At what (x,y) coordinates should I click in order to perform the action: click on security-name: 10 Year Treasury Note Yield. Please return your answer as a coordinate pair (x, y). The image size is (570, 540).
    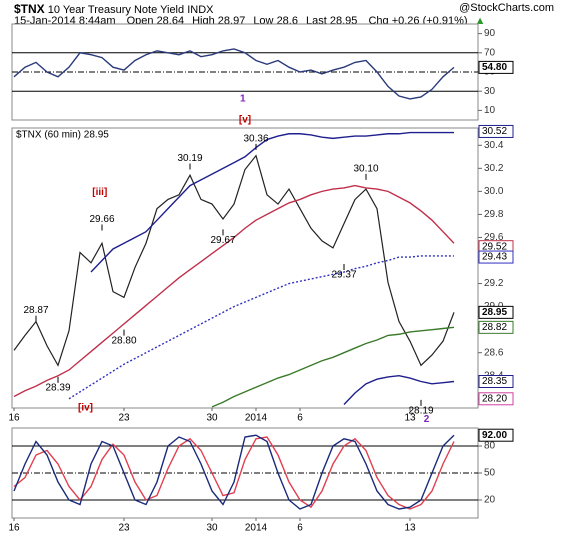
    Looking at the image, I should click on (116, 10).